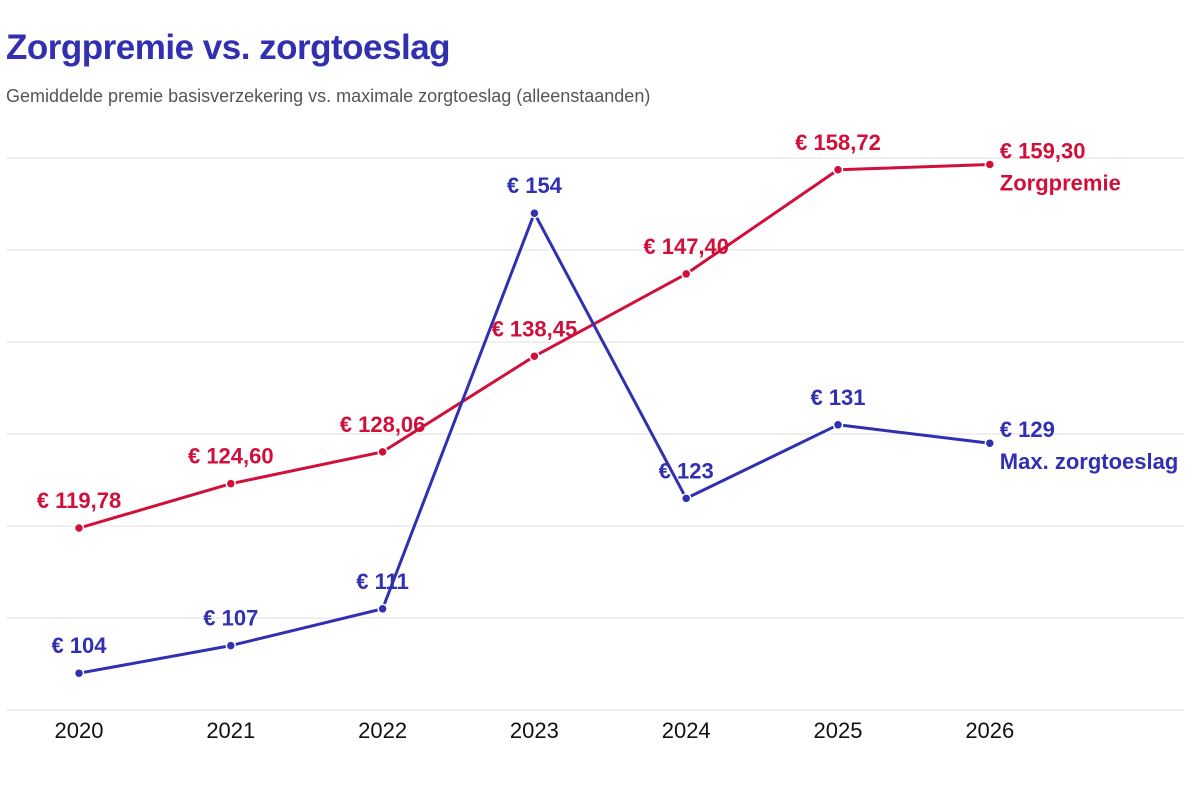 This screenshot has width=1200, height=800. What do you see at coordinates (1043, 150) in the screenshot?
I see `data-label: € 159,30` at bounding box center [1043, 150].